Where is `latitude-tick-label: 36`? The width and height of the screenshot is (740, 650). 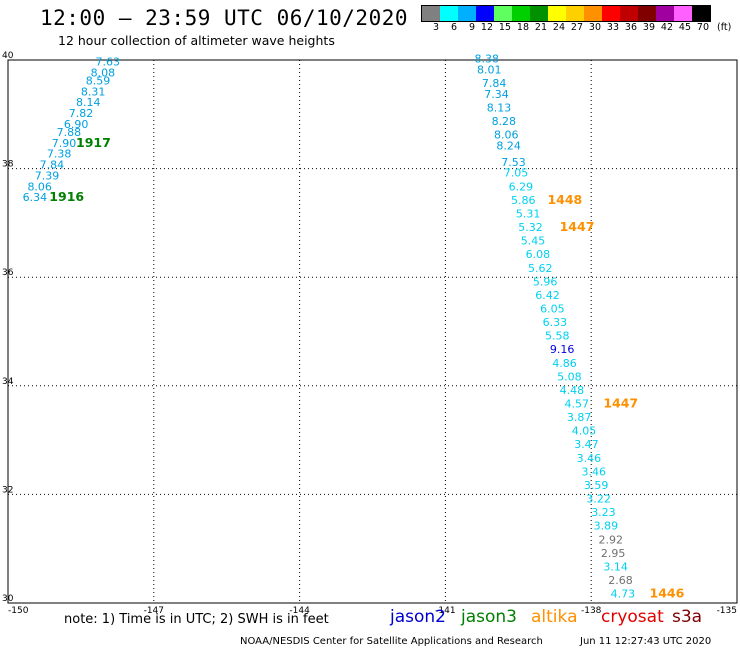 latitude-tick-label: 36 is located at coordinates (8, 273).